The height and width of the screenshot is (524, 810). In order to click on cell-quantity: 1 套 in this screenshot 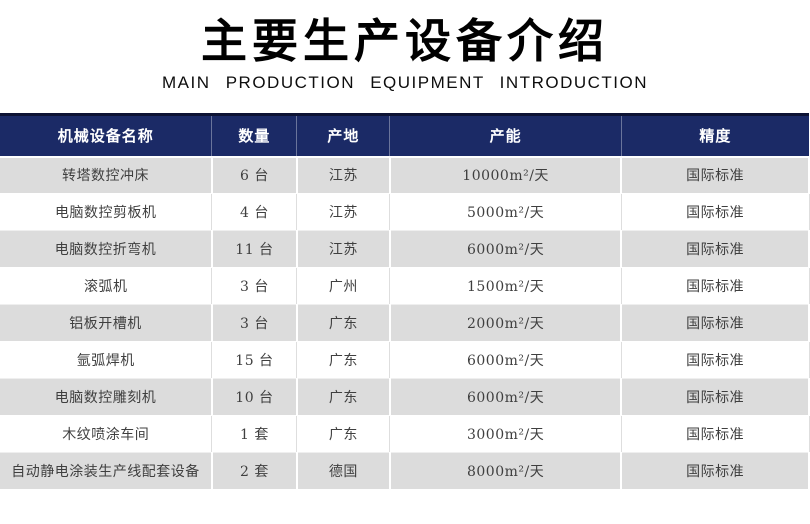, I will do `click(254, 434)`.